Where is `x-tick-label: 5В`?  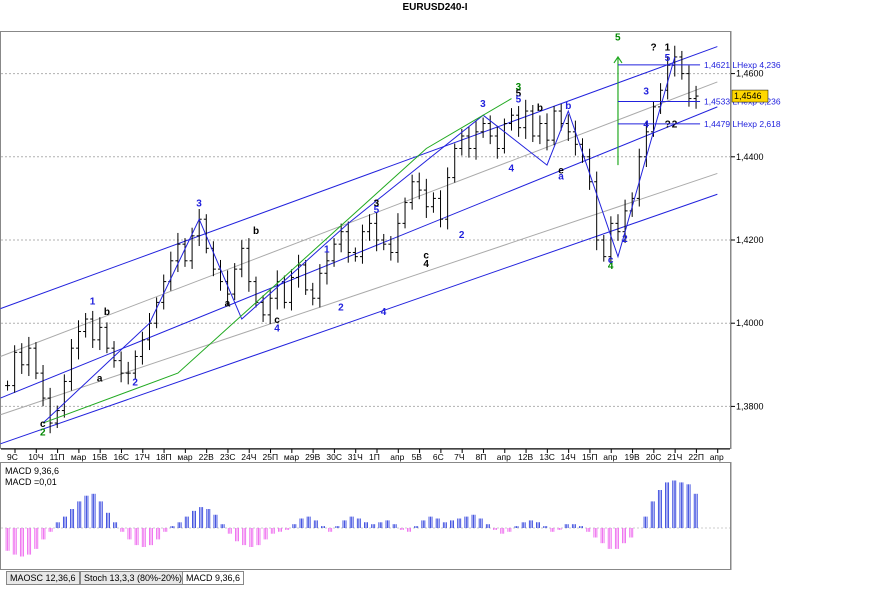 x-tick-label: 5В is located at coordinates (417, 457).